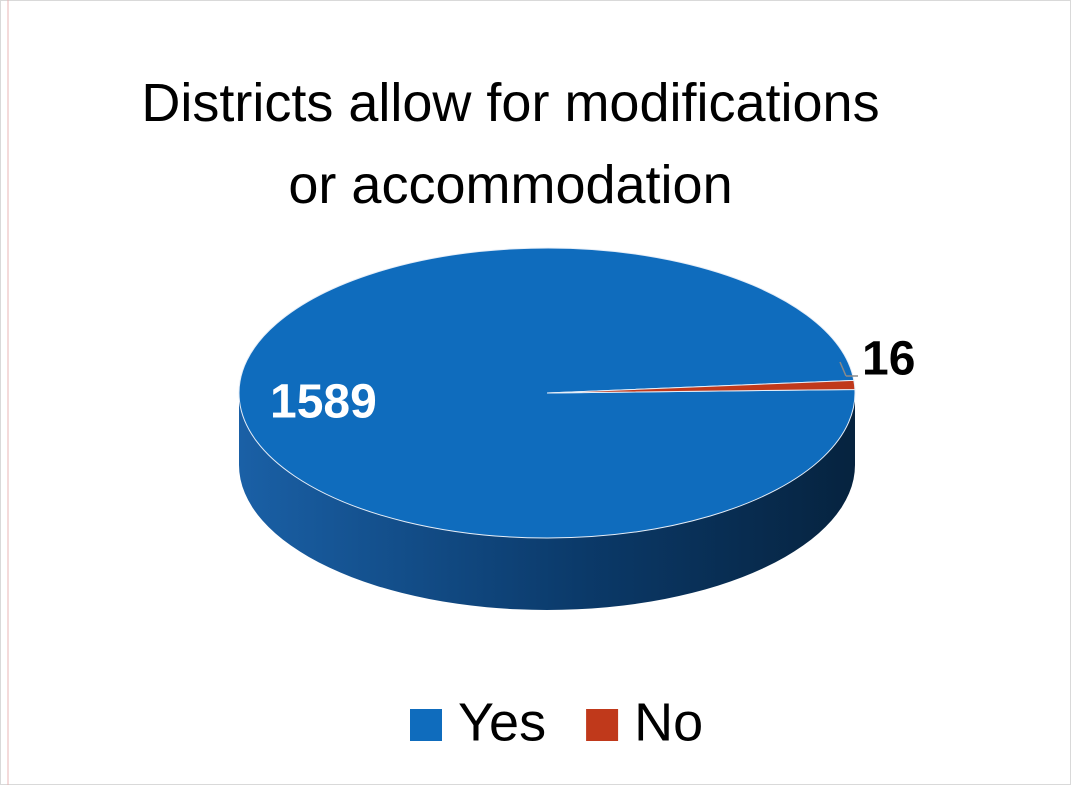 Image resolution: width=1071 pixels, height=785 pixels. What do you see at coordinates (701, 386) in the screenshot?
I see `pie-slice` at bounding box center [701, 386].